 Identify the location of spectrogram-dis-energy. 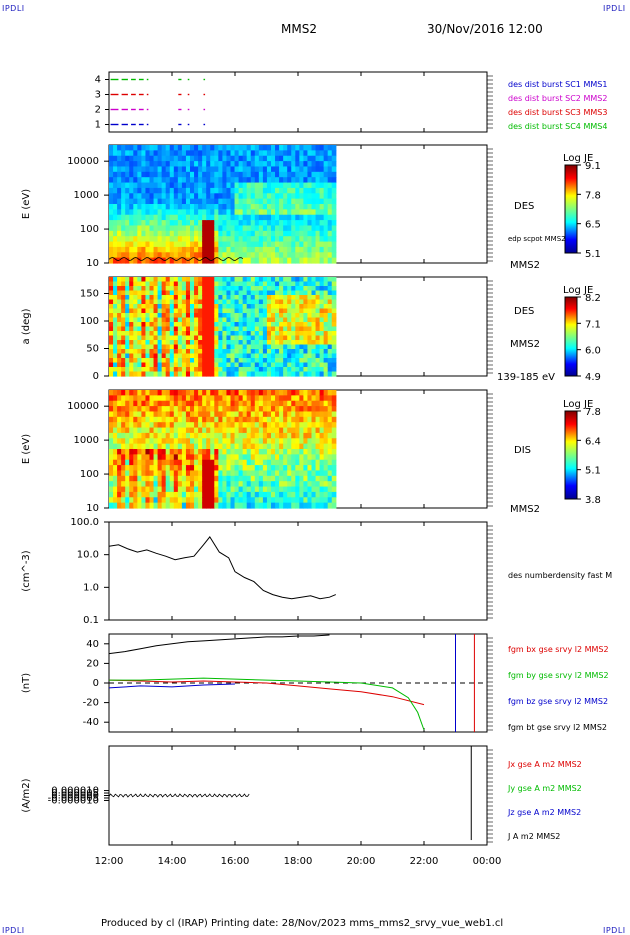
(223, 449).